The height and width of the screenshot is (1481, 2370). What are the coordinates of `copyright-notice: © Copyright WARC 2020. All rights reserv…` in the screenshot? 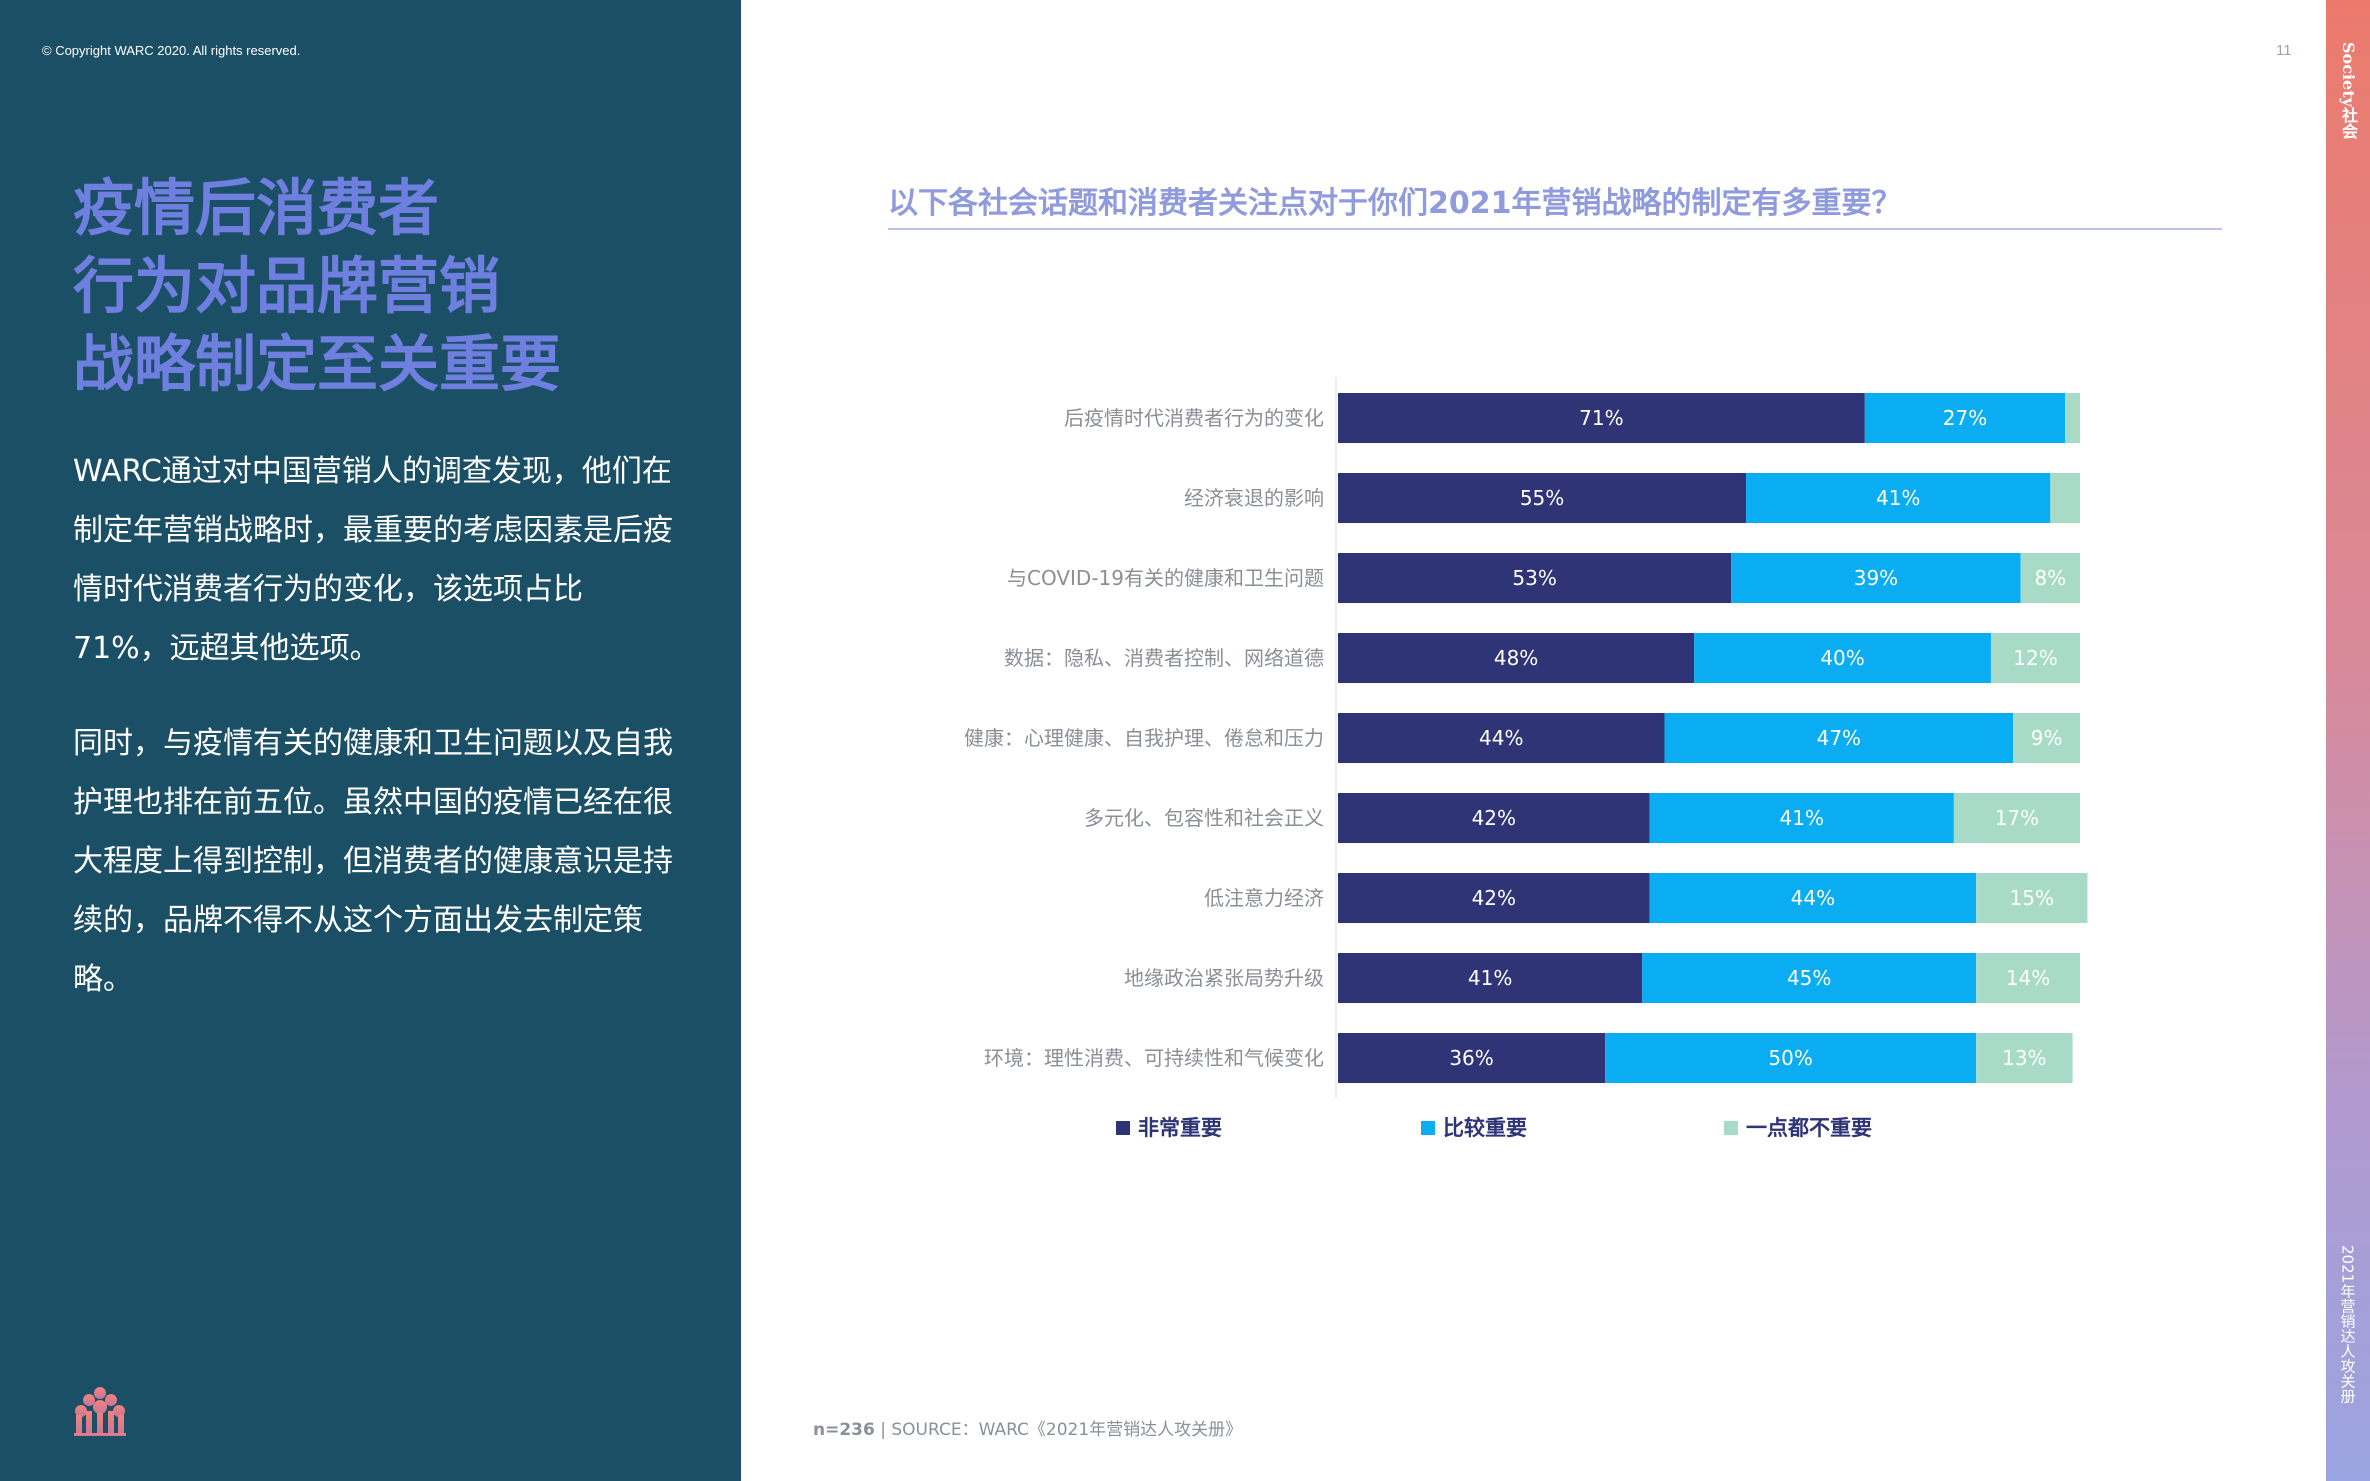 It's located at (171, 50).